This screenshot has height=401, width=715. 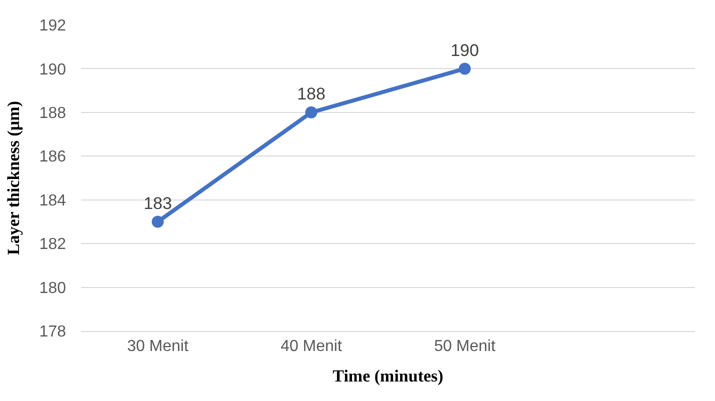 I want to click on x-tick-label: 50 Menit, so click(x=465, y=347).